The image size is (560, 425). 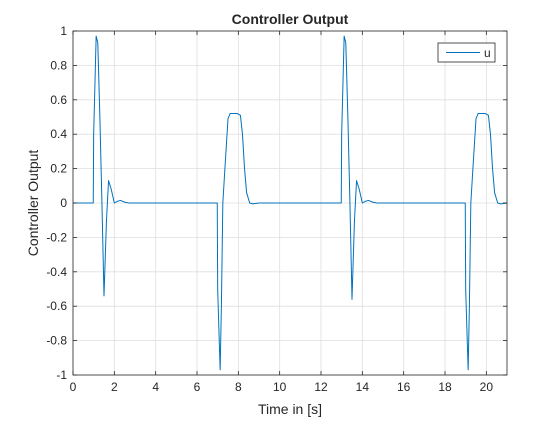 I want to click on y-tick-label: -0.2, so click(x=56, y=237).